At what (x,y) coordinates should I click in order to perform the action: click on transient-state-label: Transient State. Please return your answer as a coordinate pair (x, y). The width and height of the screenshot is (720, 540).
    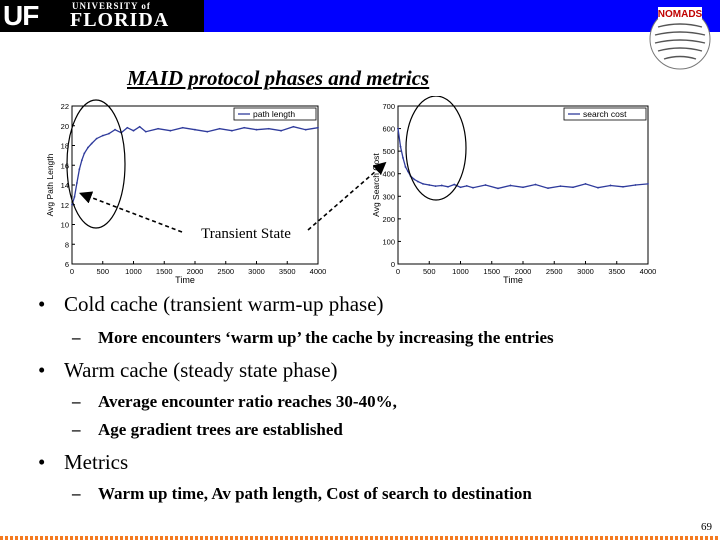
    Looking at the image, I should click on (246, 234).